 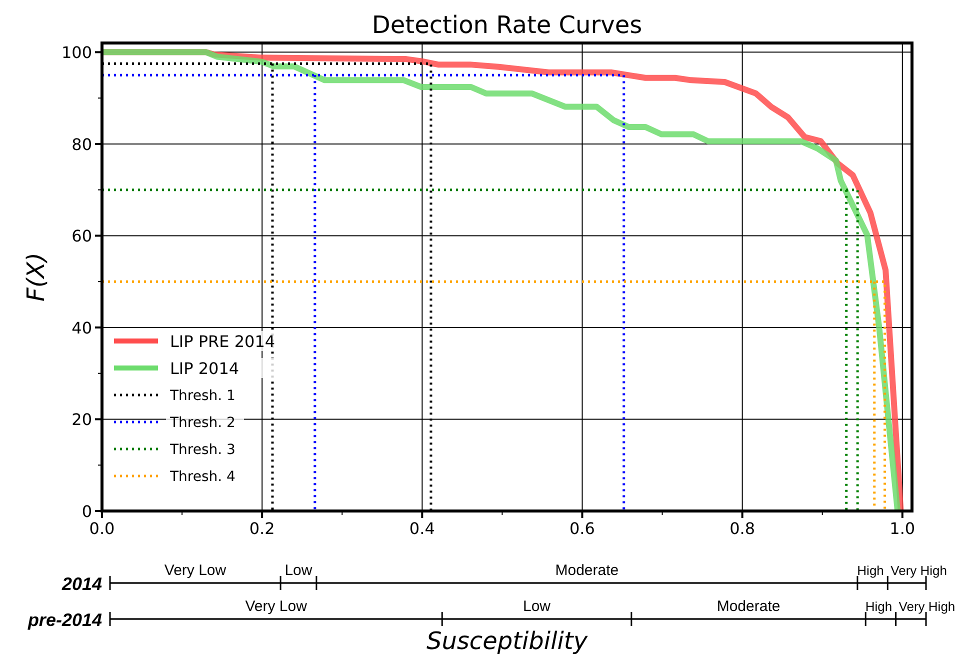 What do you see at coordinates (81, 584) in the screenshot?
I see `y-tick-label: 2014` at bounding box center [81, 584].